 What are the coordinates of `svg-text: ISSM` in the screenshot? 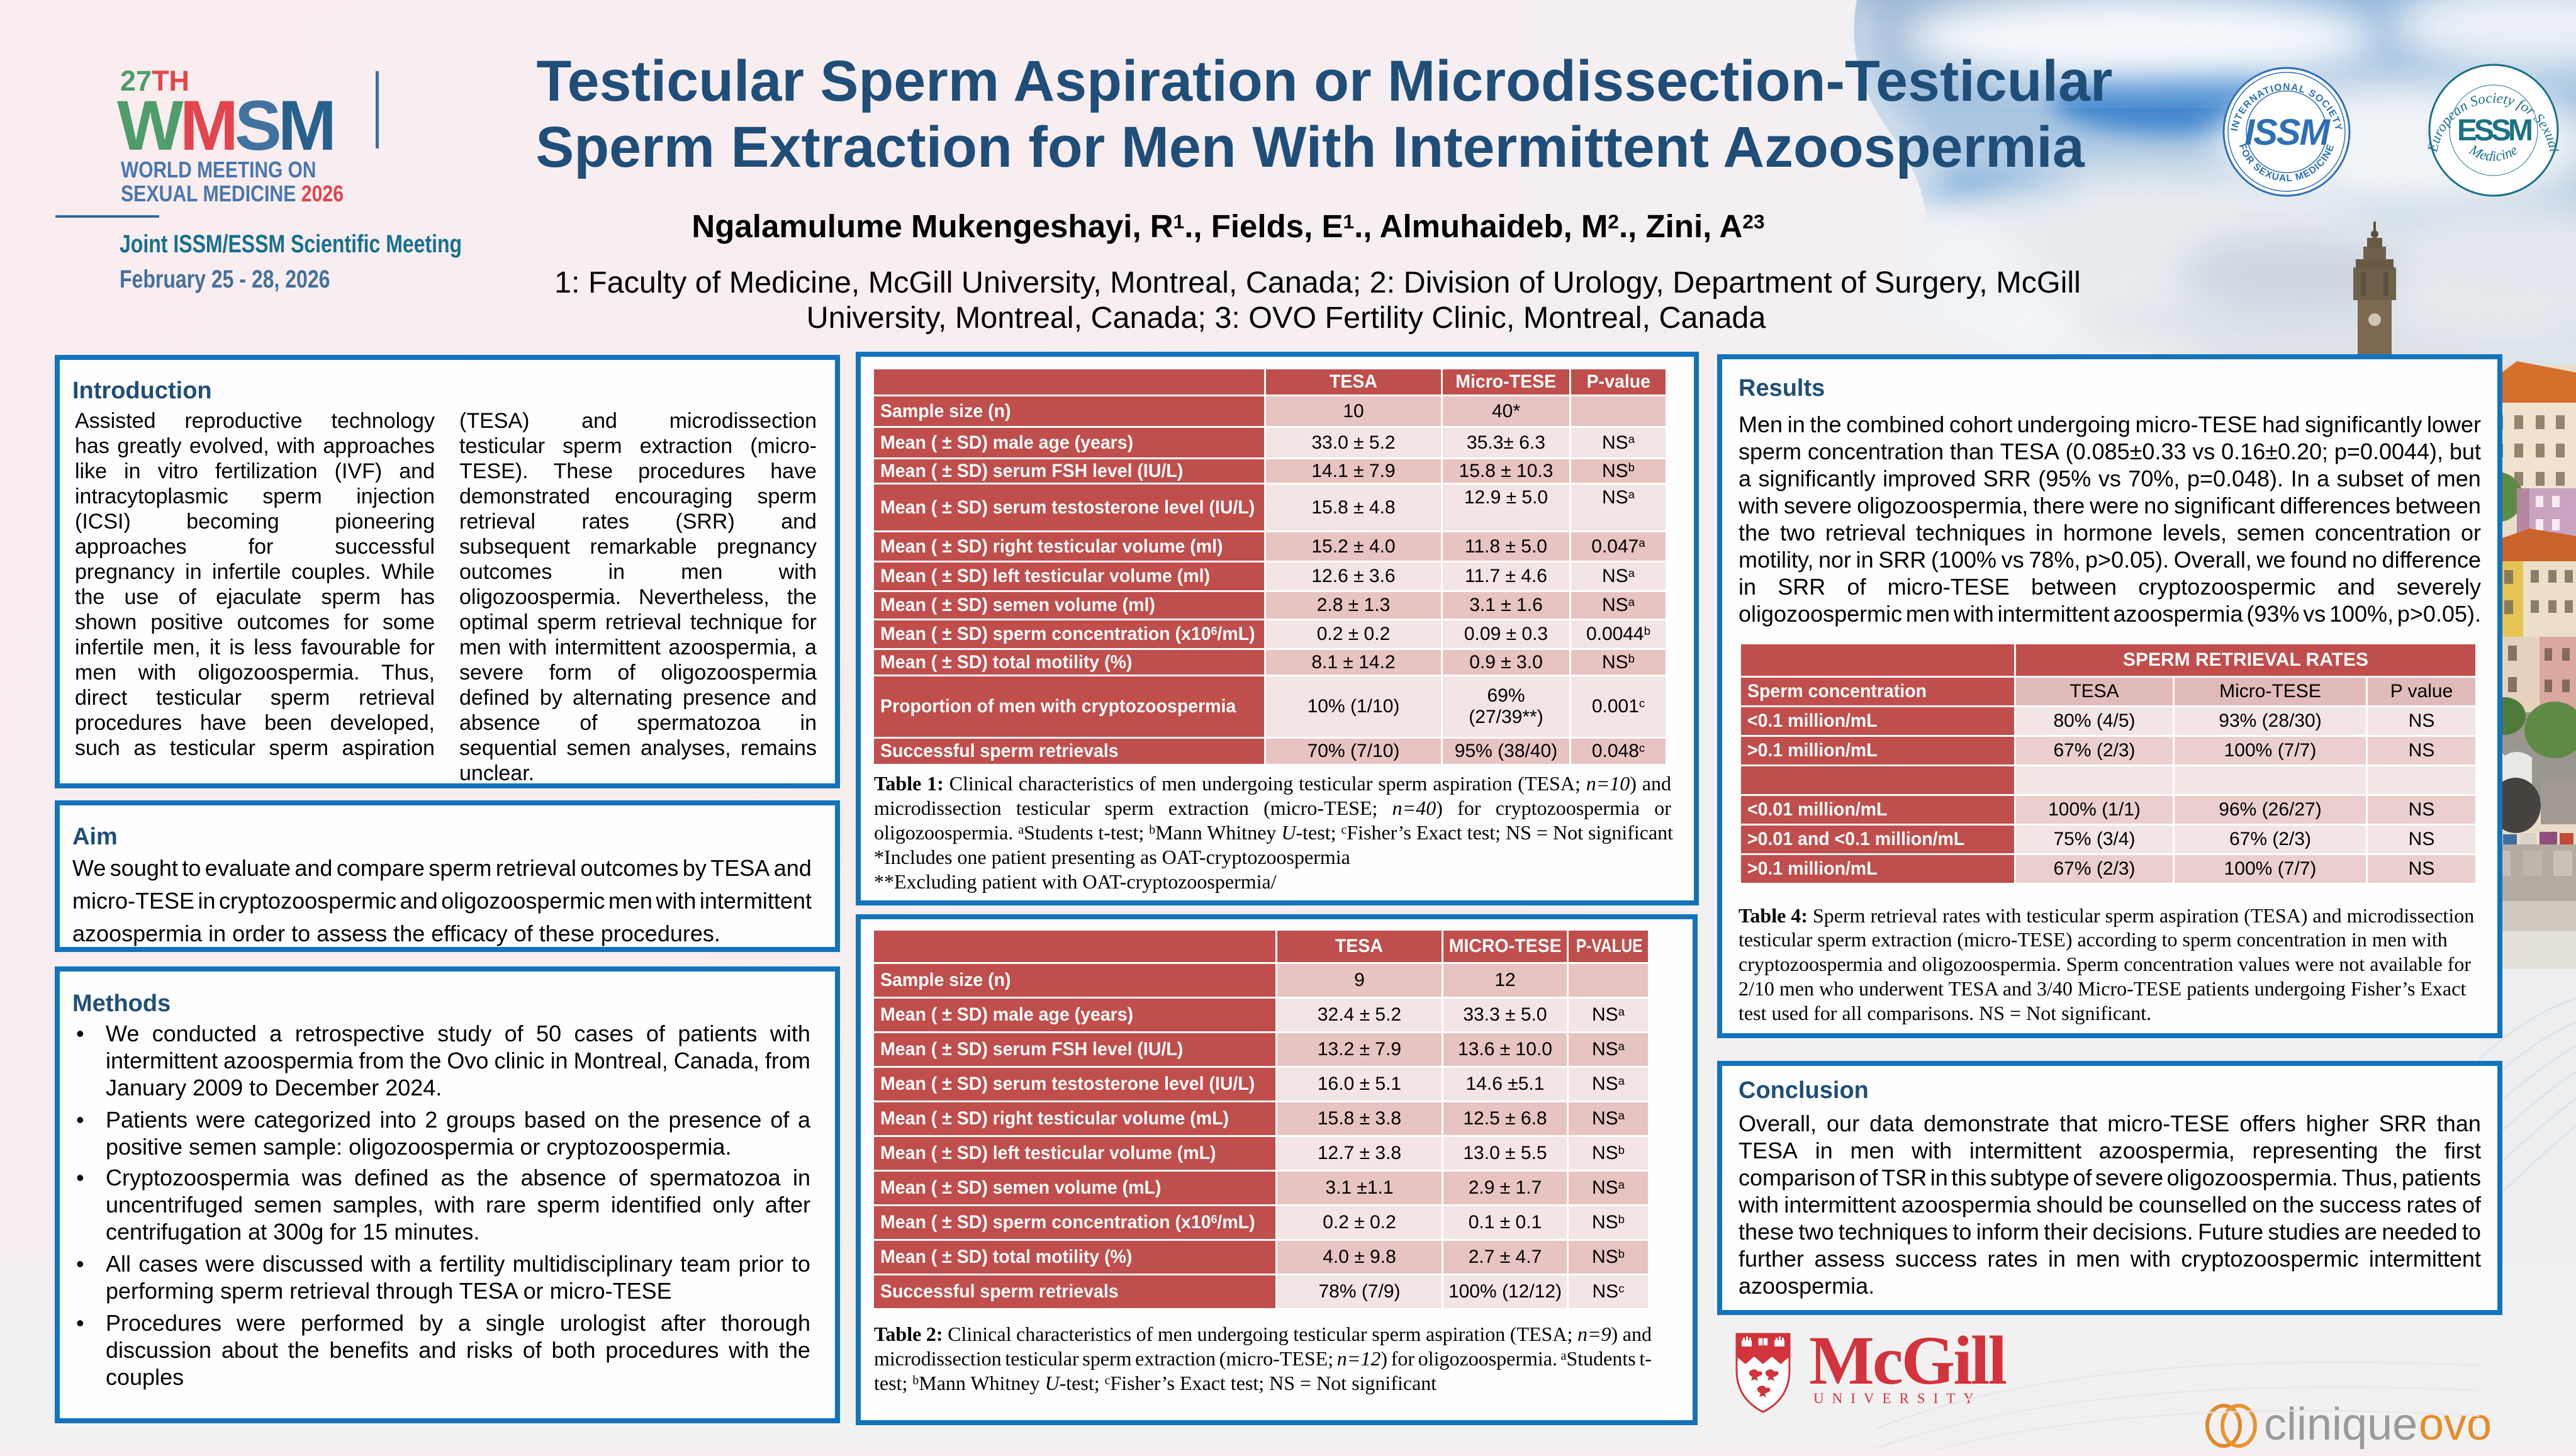 It's located at (2287, 132).